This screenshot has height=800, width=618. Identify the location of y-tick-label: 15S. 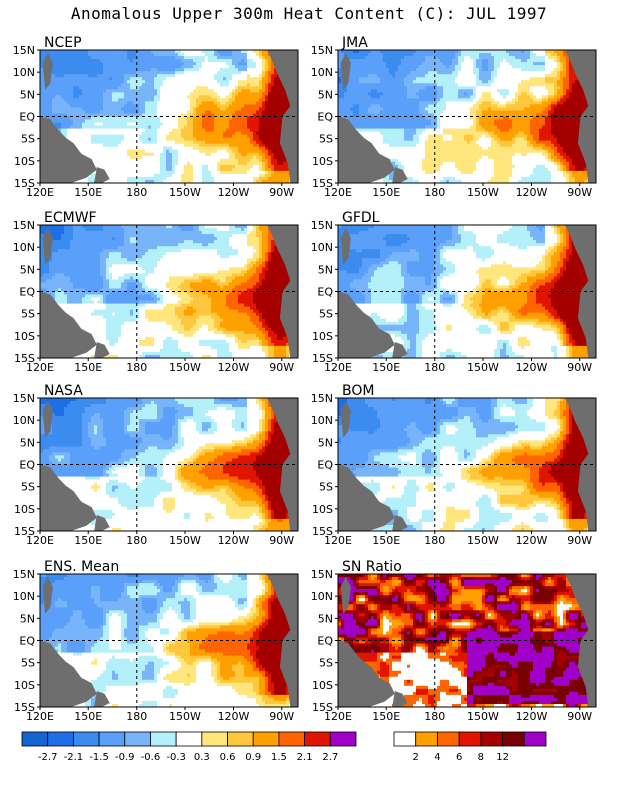
(24, 183).